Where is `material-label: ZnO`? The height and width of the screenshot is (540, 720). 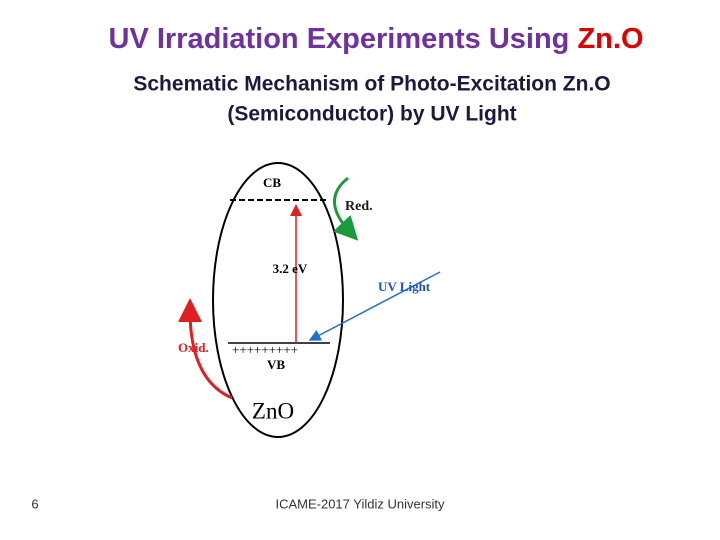 material-label: ZnO is located at coordinates (273, 410).